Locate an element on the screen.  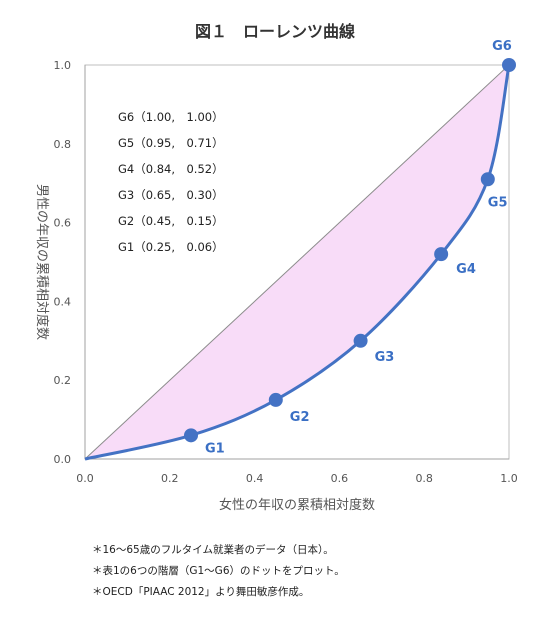
point-label-g3: G3 is located at coordinates (385, 357).